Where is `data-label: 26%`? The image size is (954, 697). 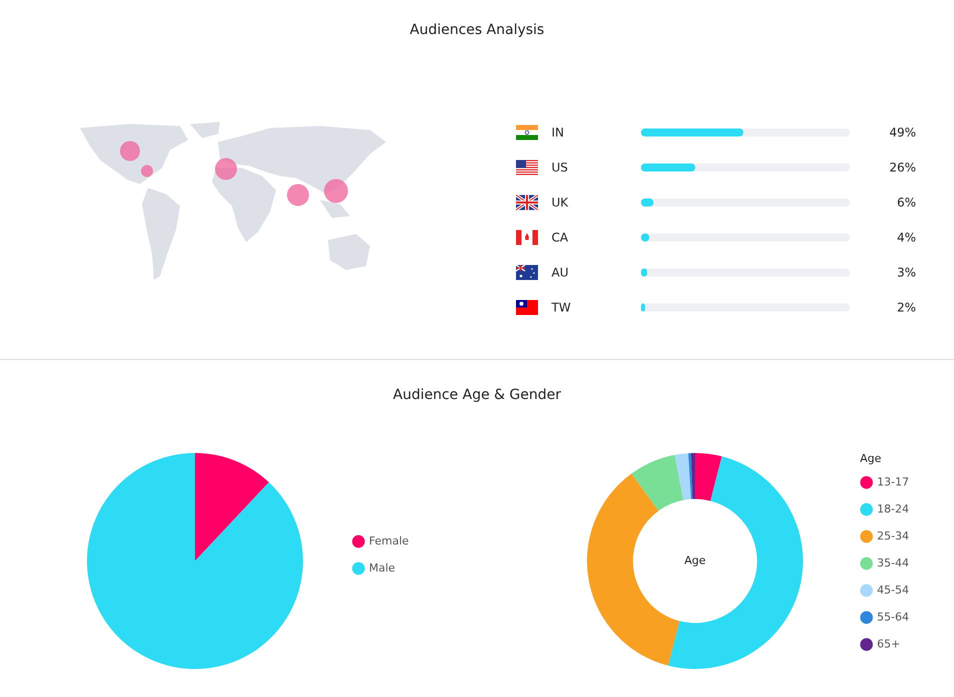 data-label: 26% is located at coordinates (902, 167).